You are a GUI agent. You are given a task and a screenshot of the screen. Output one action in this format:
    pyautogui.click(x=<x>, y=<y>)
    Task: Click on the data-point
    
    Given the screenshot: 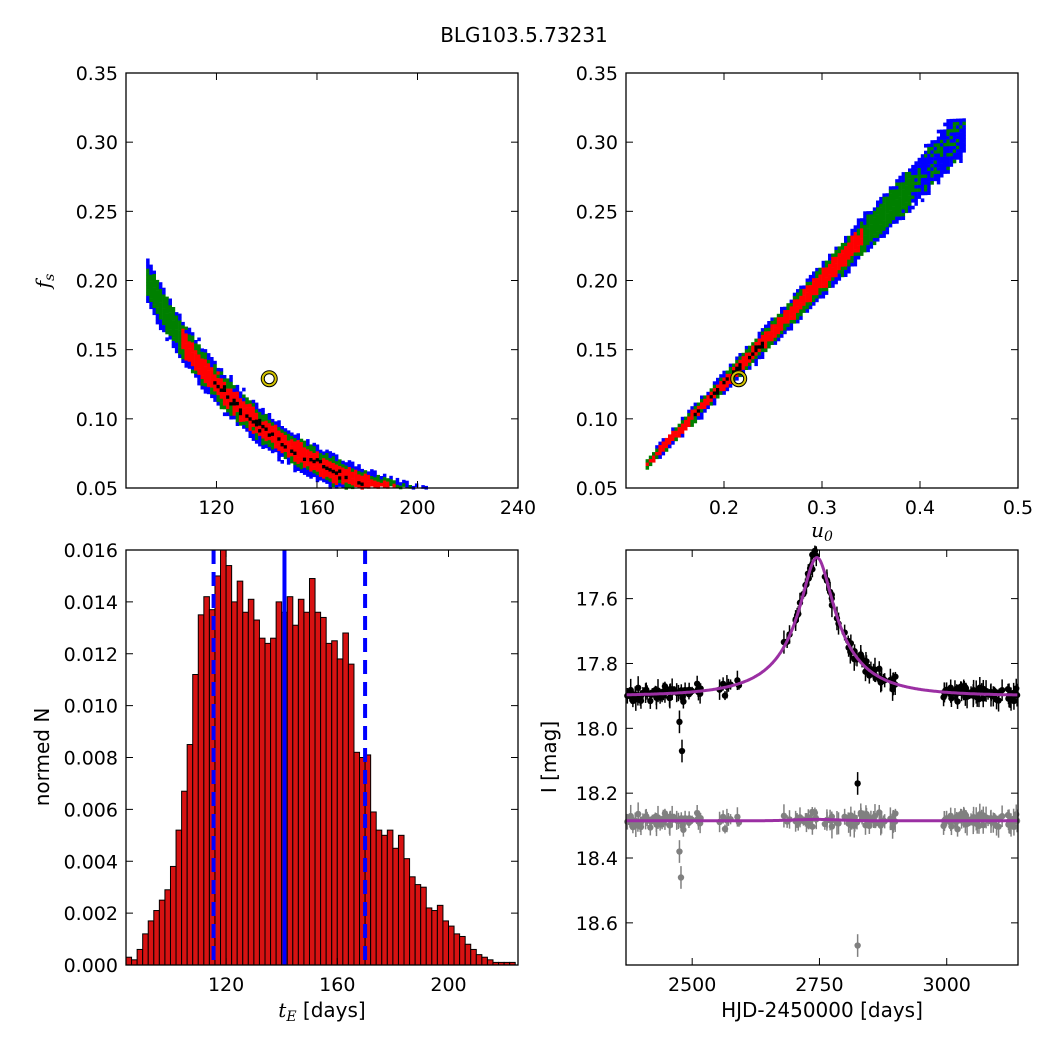 What is the action you would take?
    pyautogui.click(x=655, y=690)
    